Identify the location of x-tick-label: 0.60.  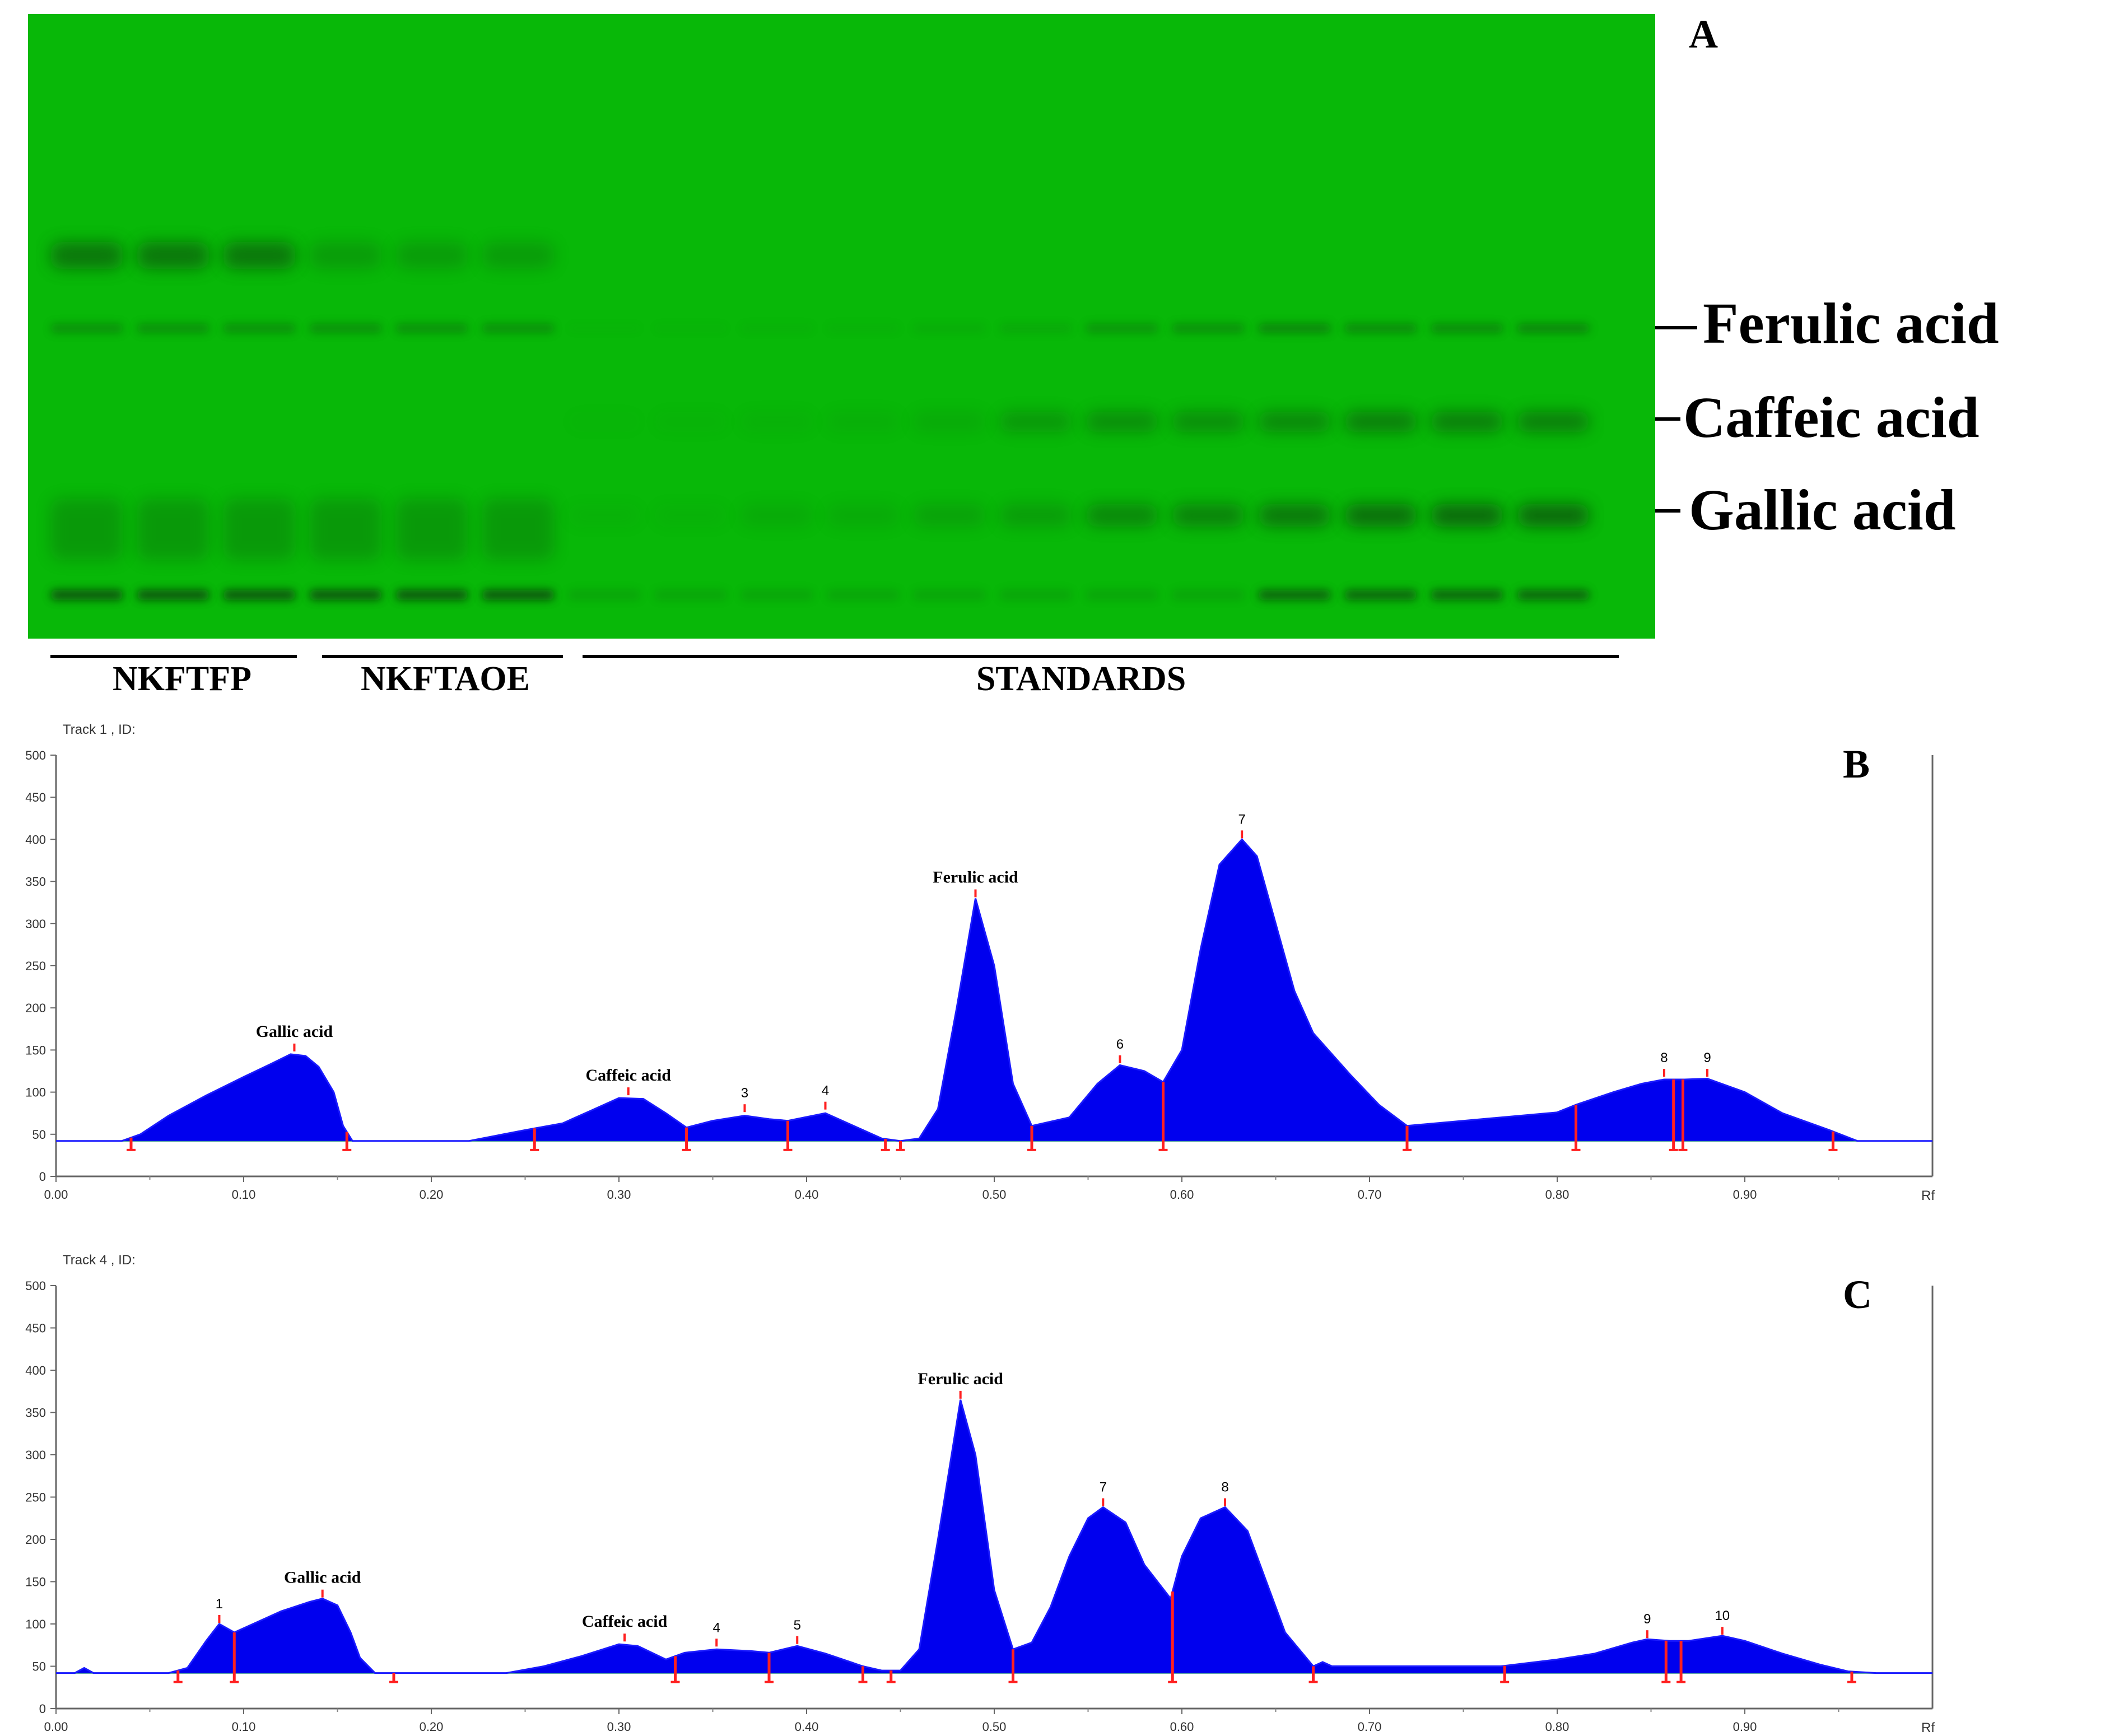
(1182, 1727).